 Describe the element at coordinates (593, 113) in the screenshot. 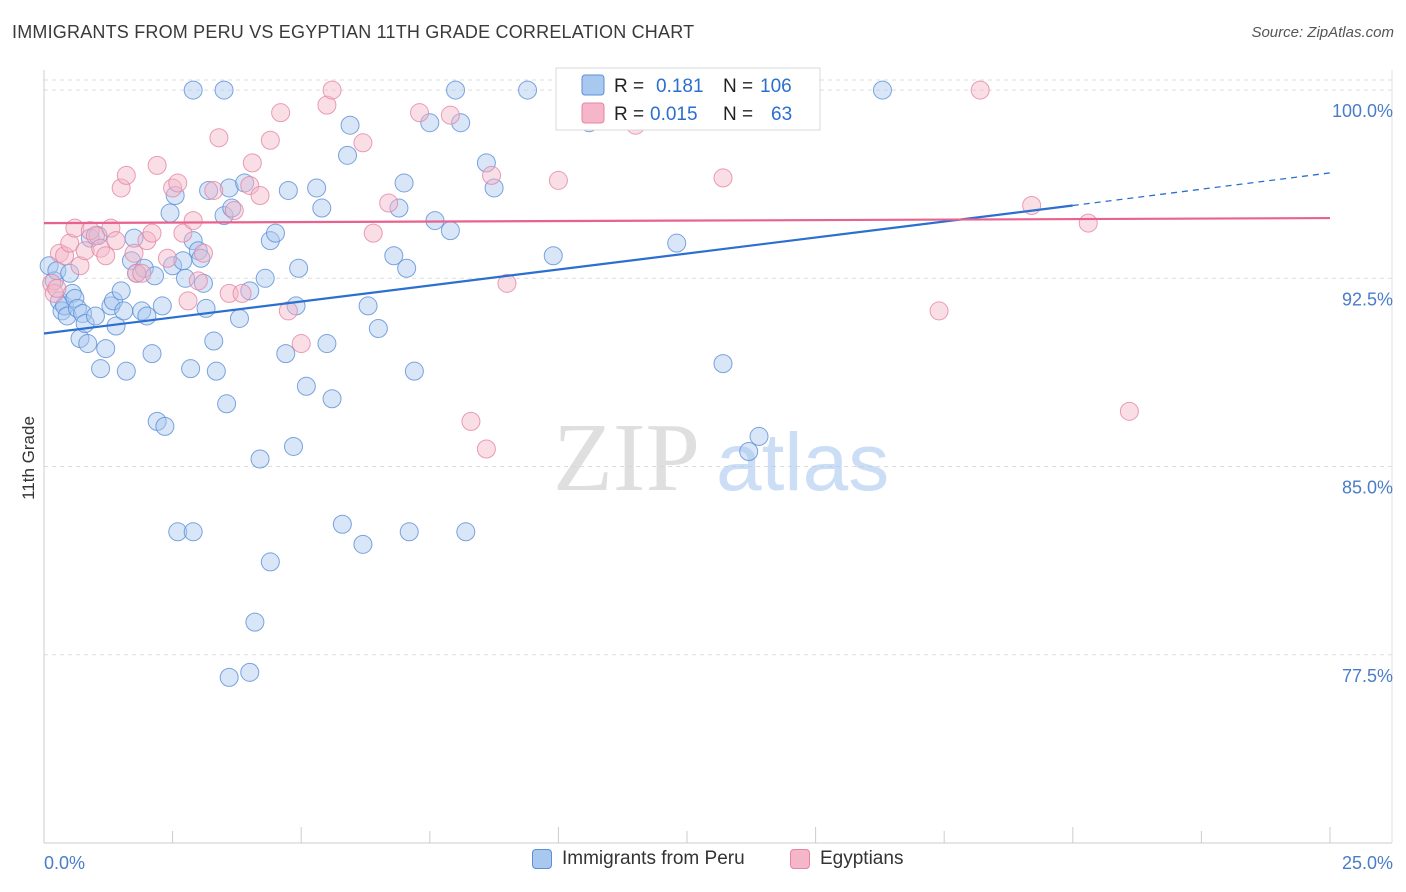

I see `stats-swatch-egyptians` at that location.